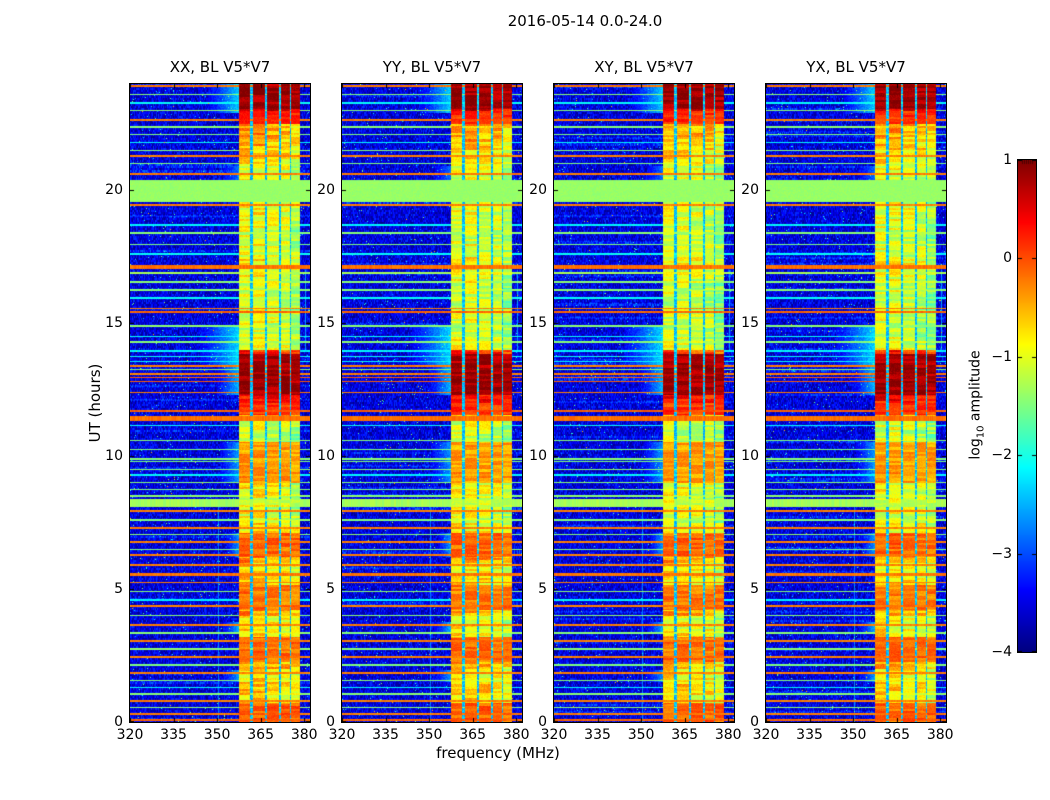  I want to click on spectrogram-panel-xy, so click(644, 403).